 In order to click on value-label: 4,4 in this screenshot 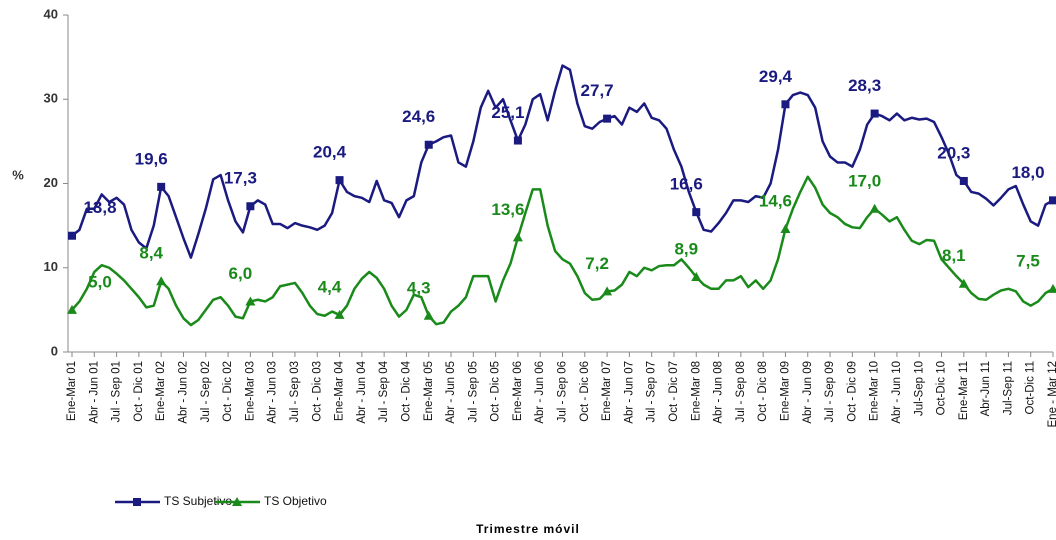, I will do `click(330, 286)`.